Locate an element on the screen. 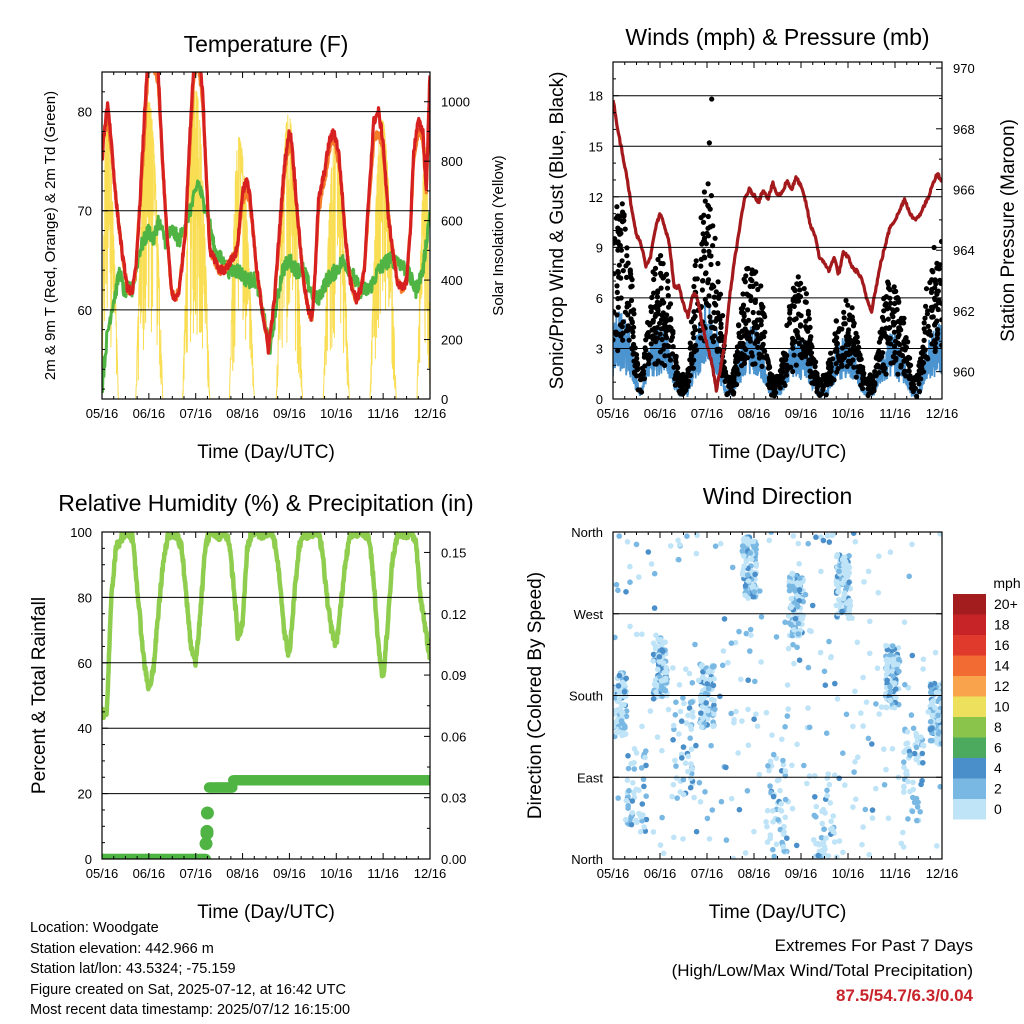 The height and width of the screenshot is (1024, 1024). pressure-line is located at coordinates (777, 246).